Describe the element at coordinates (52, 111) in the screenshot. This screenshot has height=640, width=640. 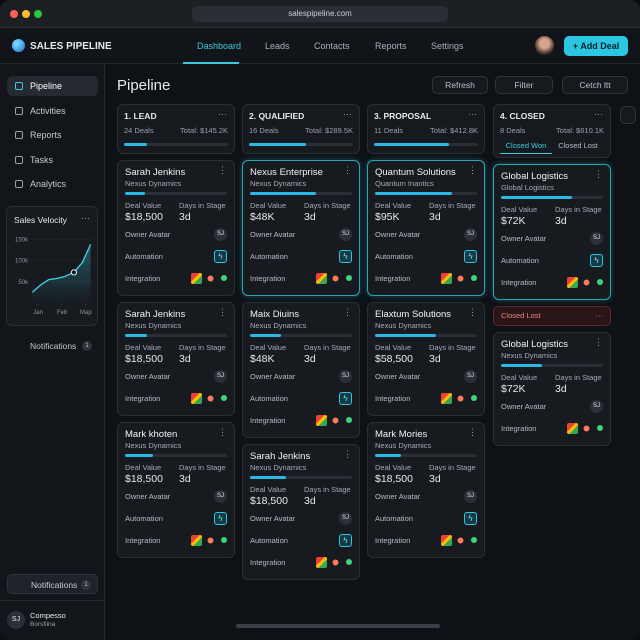
I see `menu-item: Activities` at that location.